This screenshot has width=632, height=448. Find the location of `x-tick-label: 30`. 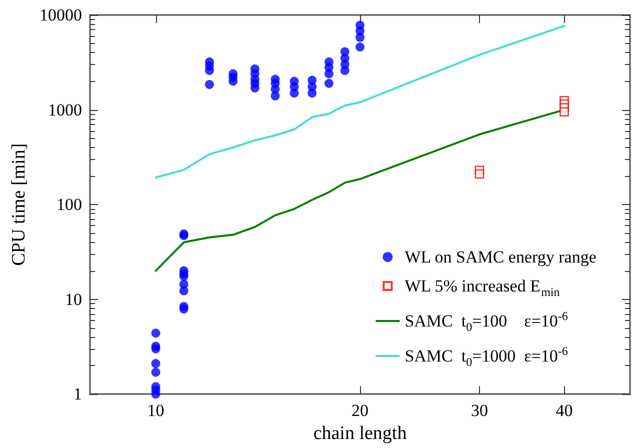

x-tick-label: 30 is located at coordinates (479, 410).